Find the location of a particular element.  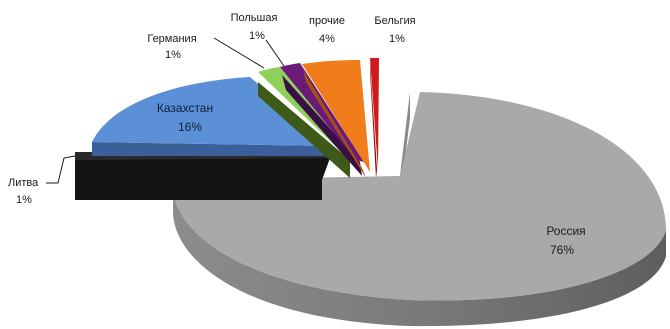

slice-lithuania is located at coordinates (202, 176).